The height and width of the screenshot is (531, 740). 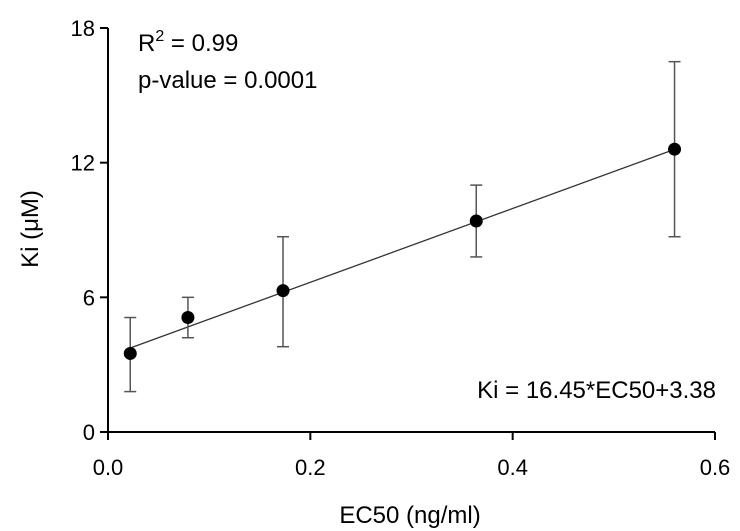 I want to click on x-axis-ticks: 0.0 0.2 0.4 0.6, so click(x=412, y=456).